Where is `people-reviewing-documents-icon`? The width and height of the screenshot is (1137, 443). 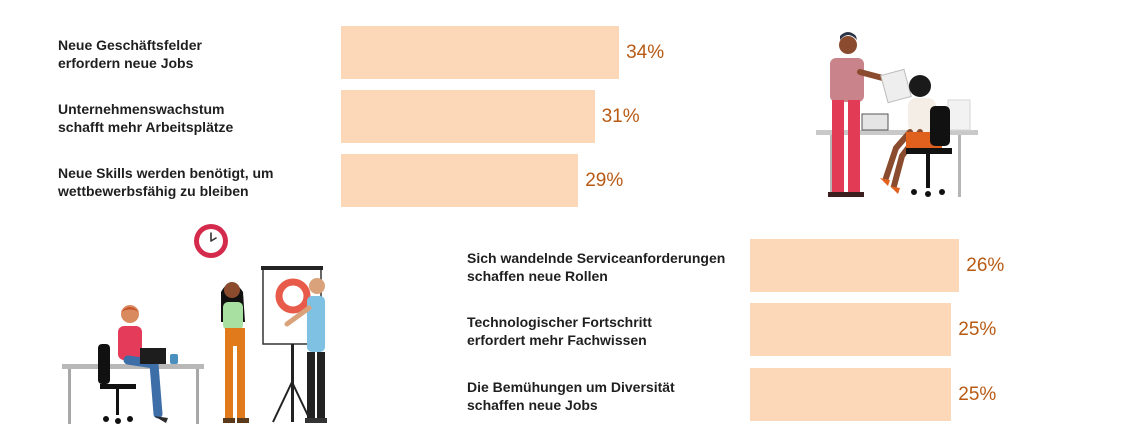
people-reviewing-documents-icon is located at coordinates (897, 114).